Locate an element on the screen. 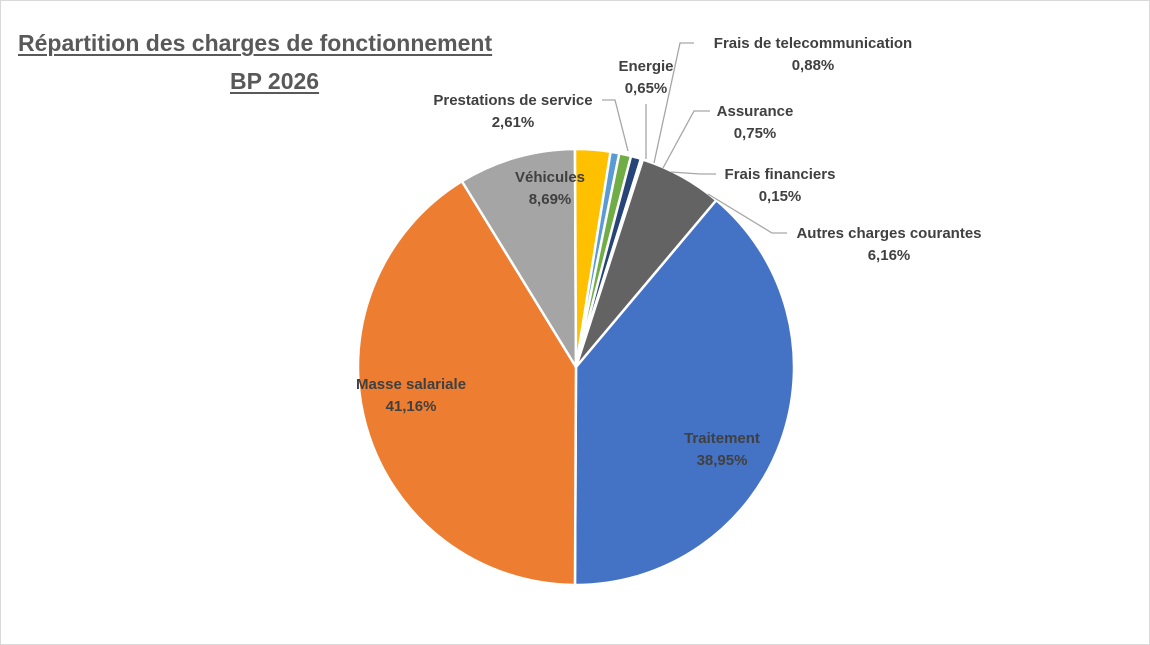 The image size is (1150, 645). data-label-energie: Energie 0,65% is located at coordinates (645, 77).